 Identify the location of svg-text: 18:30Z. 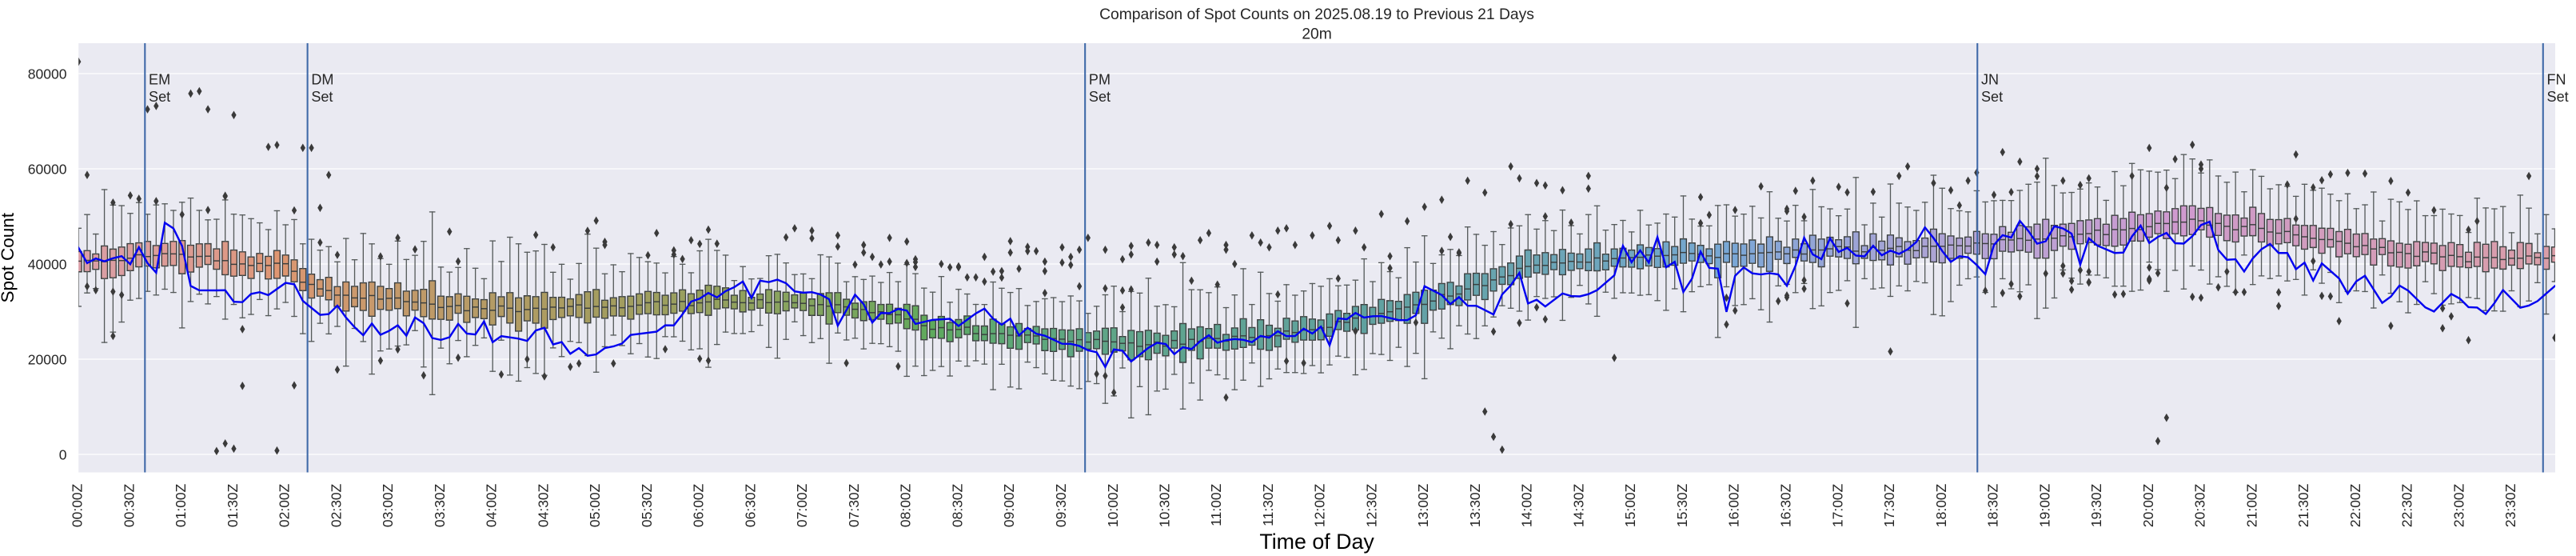
(1993, 505).